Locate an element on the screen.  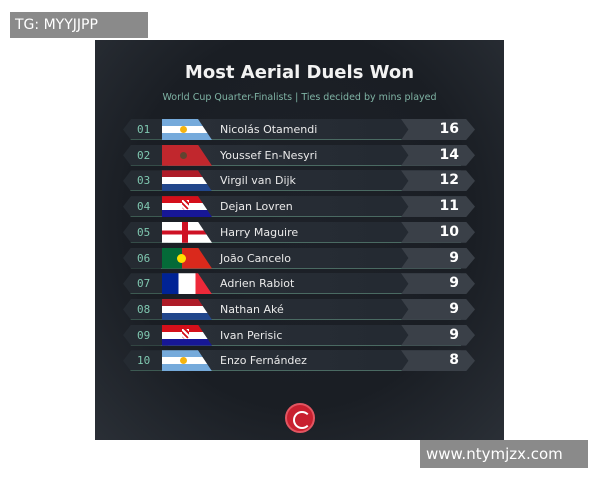
table-row: 05 Harry Maguire 10 is located at coordinates (299, 232).